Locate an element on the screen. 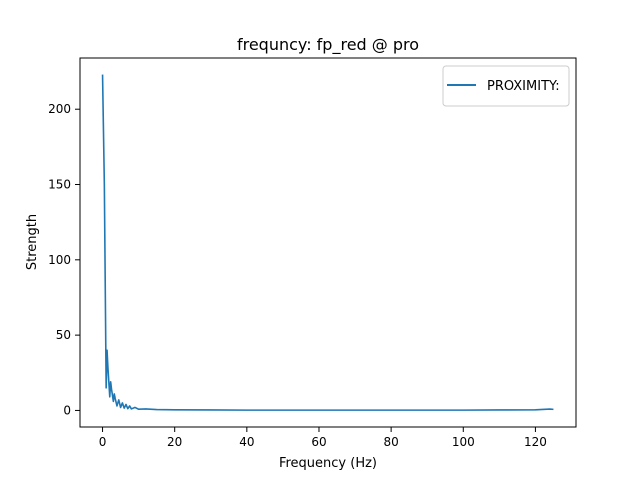 The image size is (640, 484). legend-box is located at coordinates (506, 86).